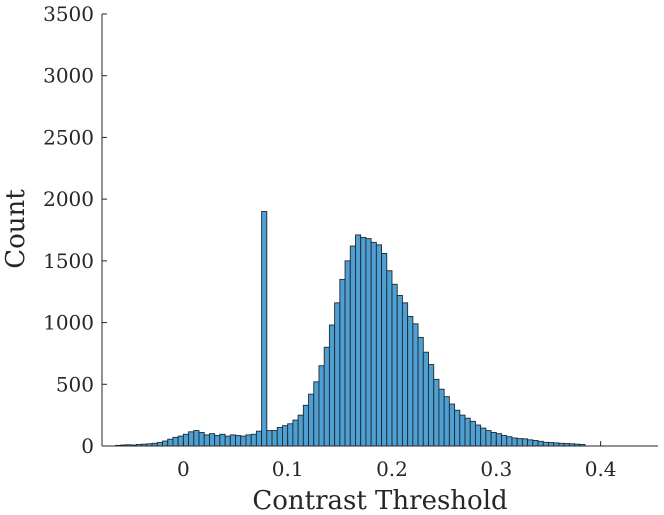  What do you see at coordinates (75, 384) in the screenshot?
I see `y-tick-label: 500` at bounding box center [75, 384].